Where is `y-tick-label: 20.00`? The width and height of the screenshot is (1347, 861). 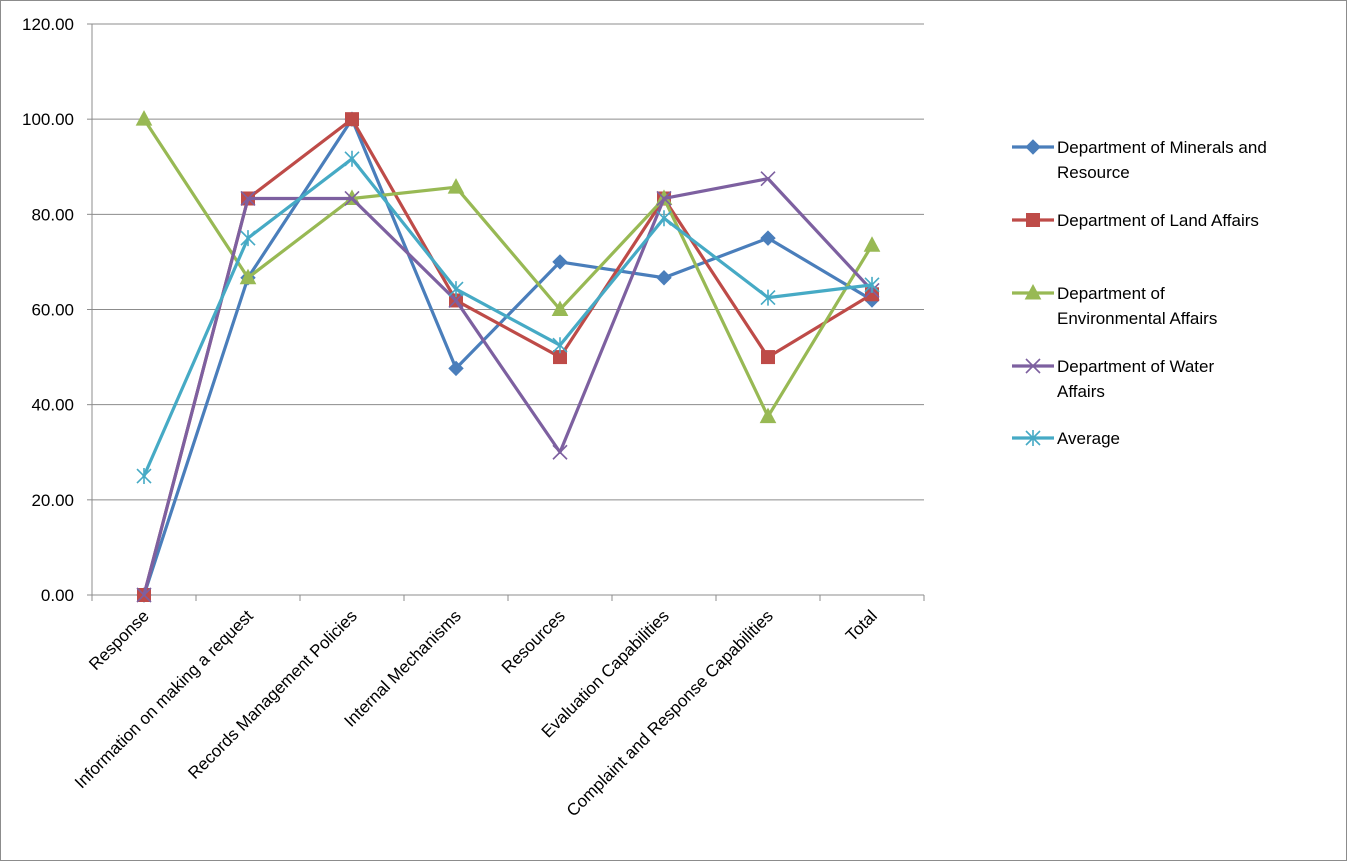 y-tick-label: 20.00 is located at coordinates (52, 500).